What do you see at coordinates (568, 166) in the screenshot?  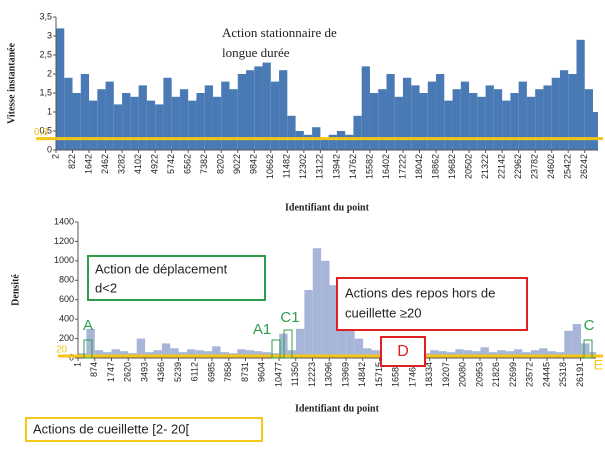 I see `x-tick-label: 25422` at bounding box center [568, 166].